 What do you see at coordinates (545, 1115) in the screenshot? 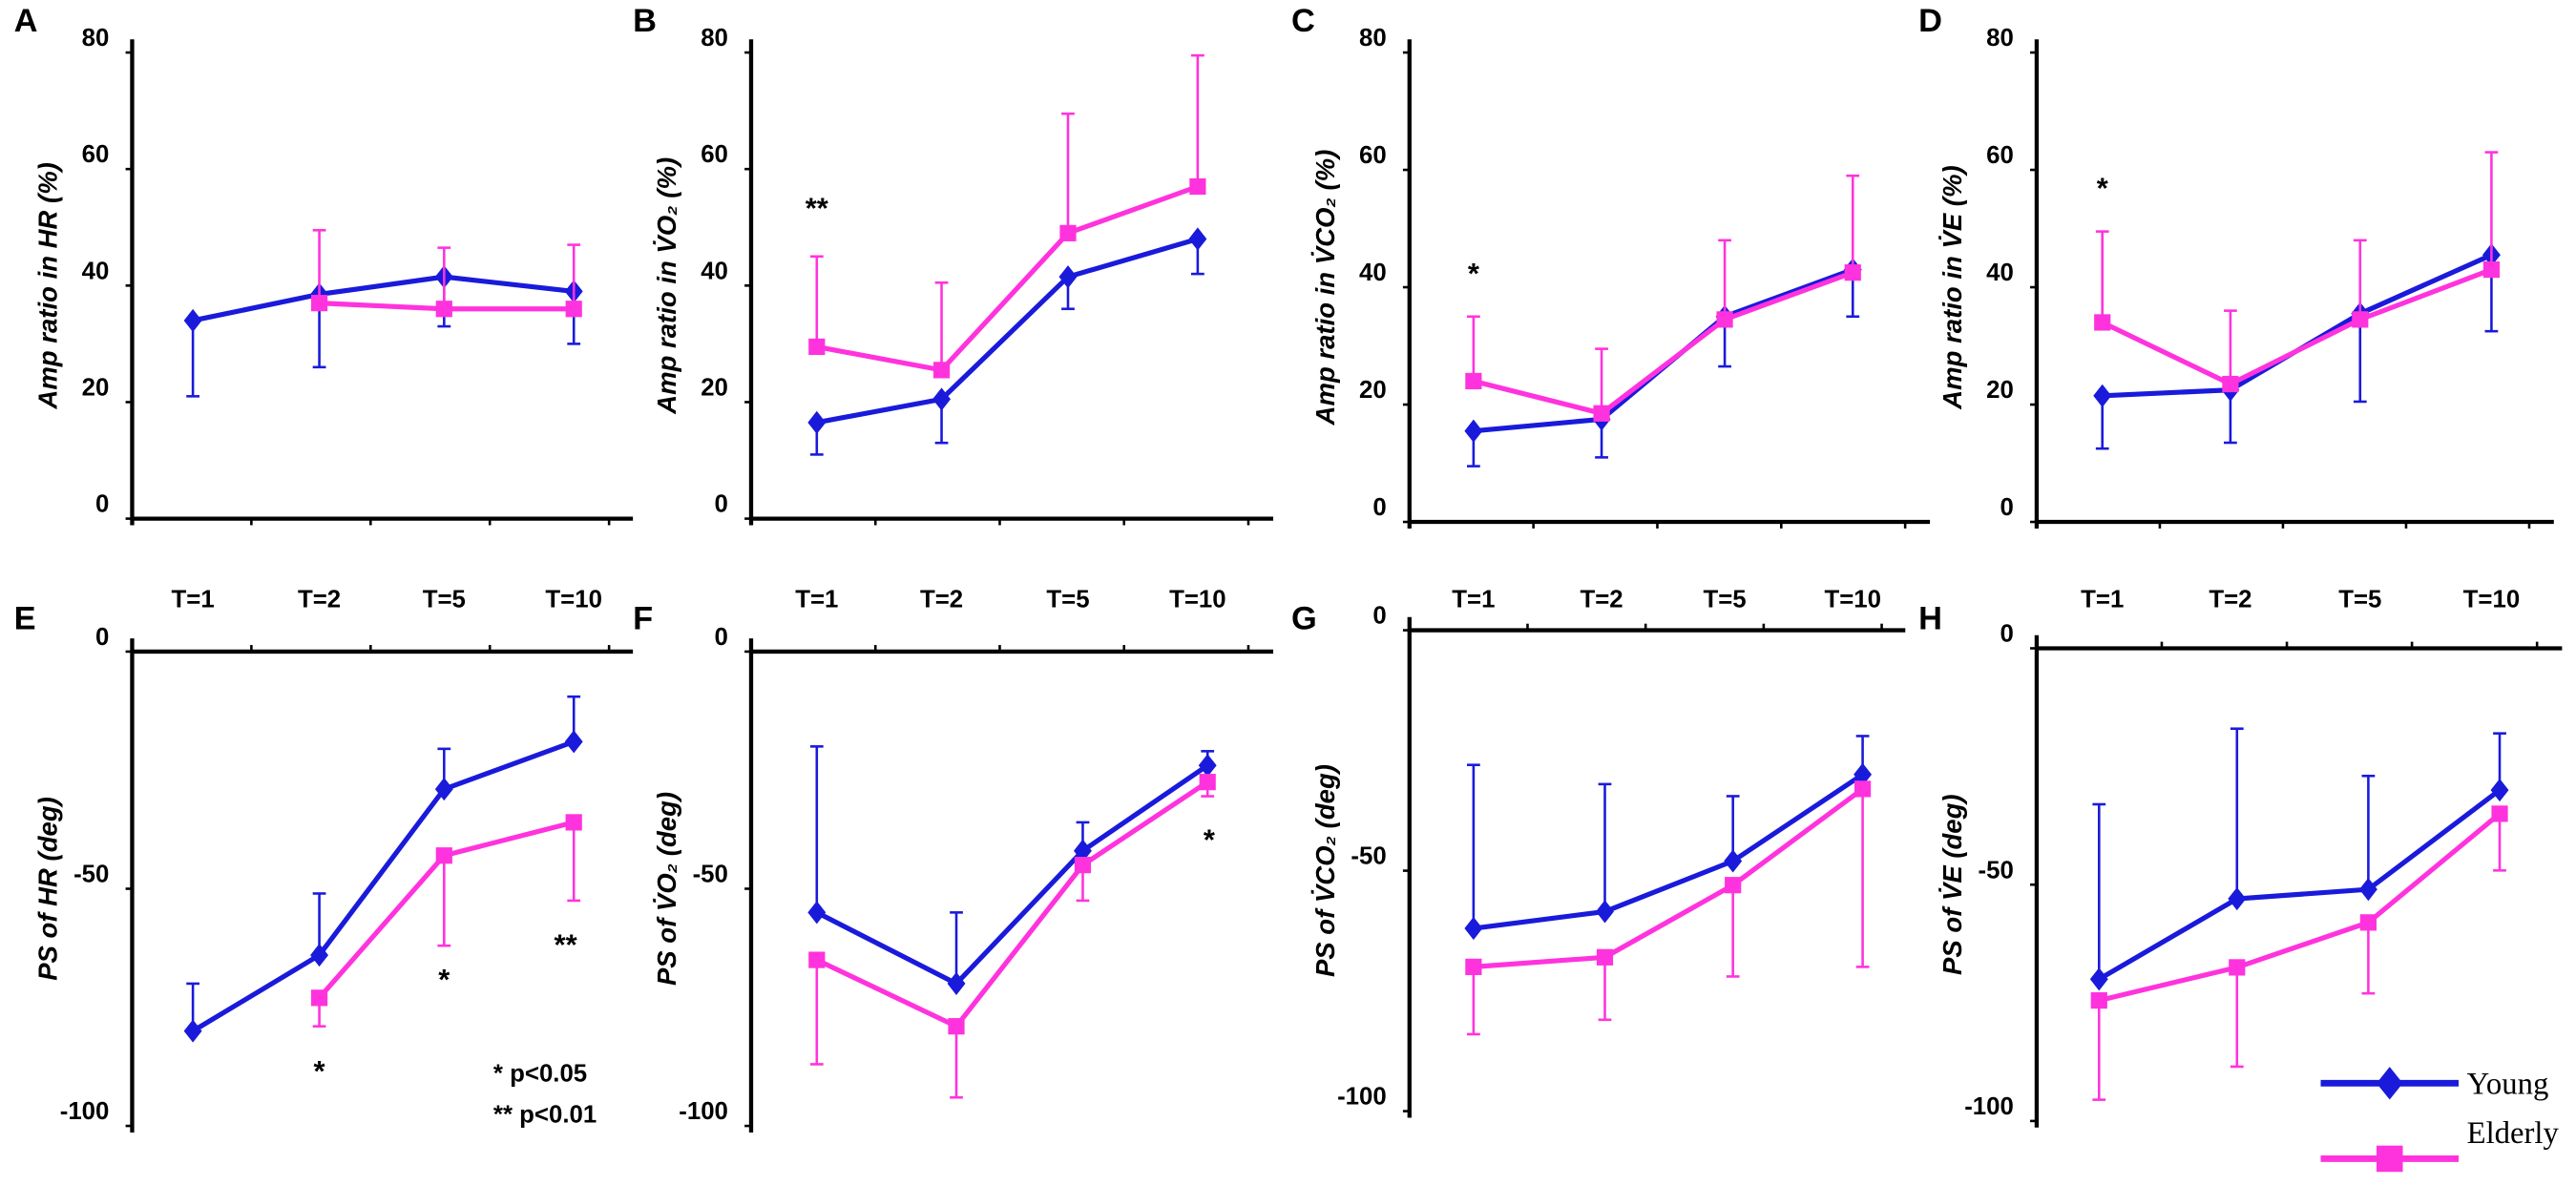
I see `annotation: ** p<0.01` at bounding box center [545, 1115].